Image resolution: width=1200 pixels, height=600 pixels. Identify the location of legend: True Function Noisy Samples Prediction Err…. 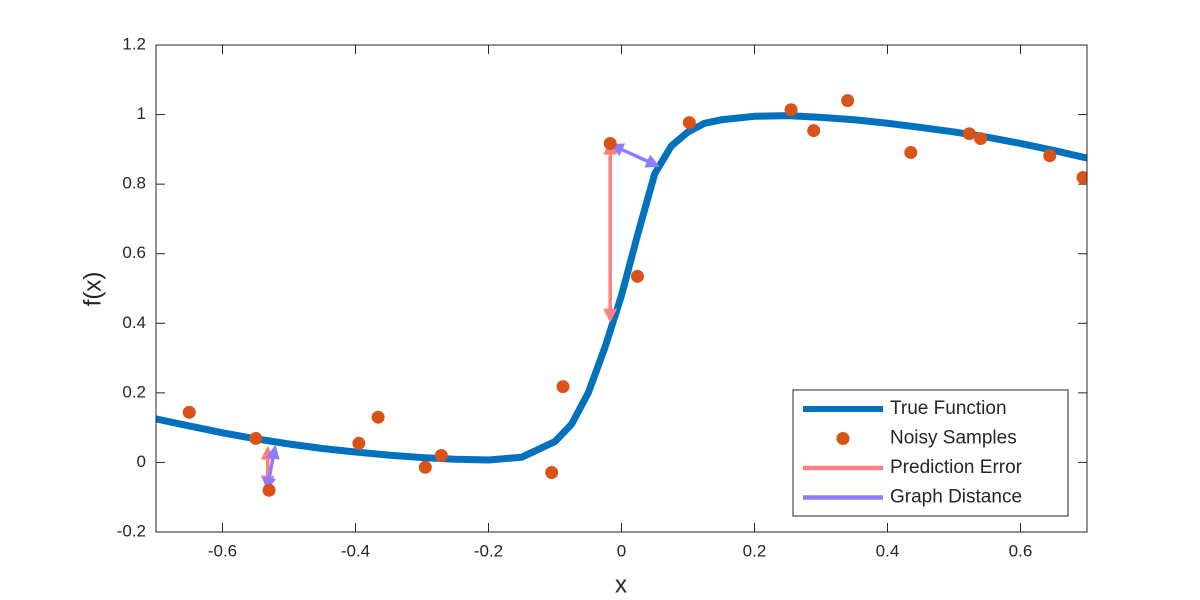
(930, 453).